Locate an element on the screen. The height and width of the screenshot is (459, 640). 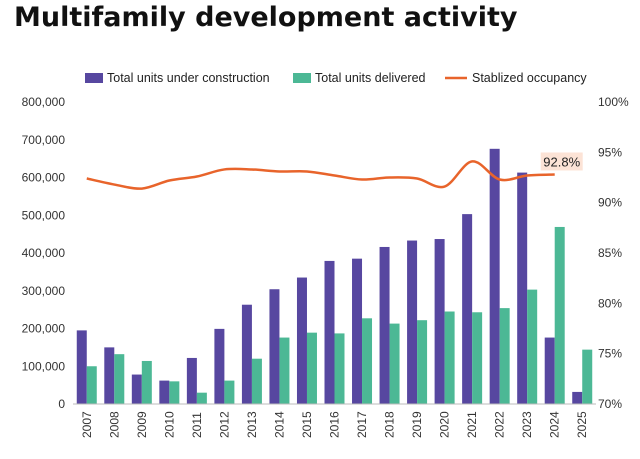
annotation-label: 92.8% is located at coordinates (561, 161).